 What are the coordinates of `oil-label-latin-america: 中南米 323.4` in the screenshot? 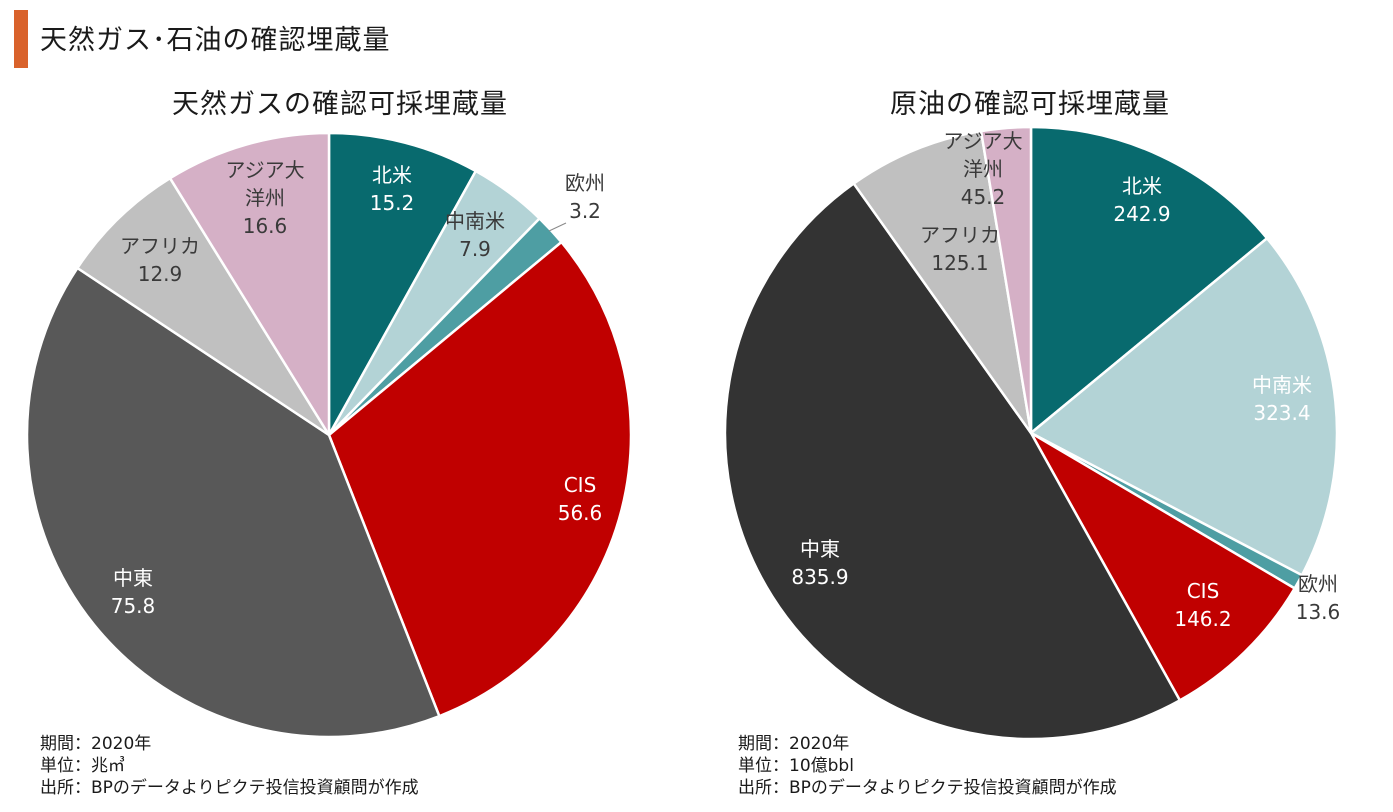 It's located at (1282, 399).